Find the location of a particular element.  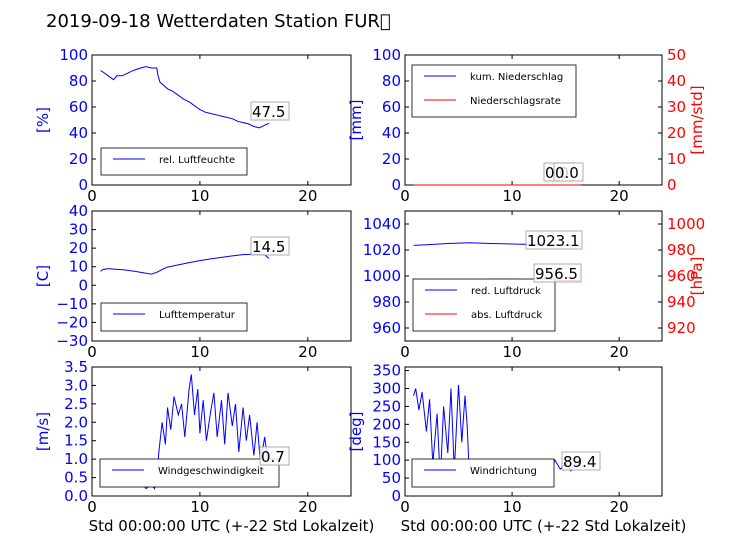

y-tick-label: 2.0 is located at coordinates (76, 422).